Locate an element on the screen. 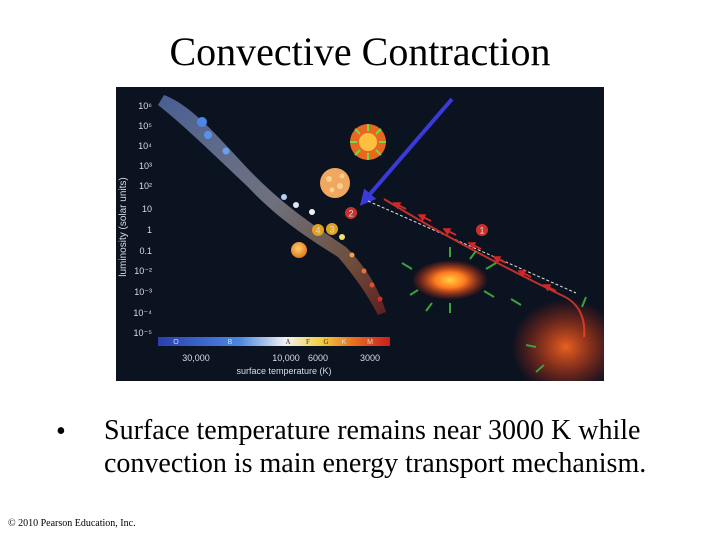 The image size is (720, 540). track-arrows is located at coordinates (474, 247).